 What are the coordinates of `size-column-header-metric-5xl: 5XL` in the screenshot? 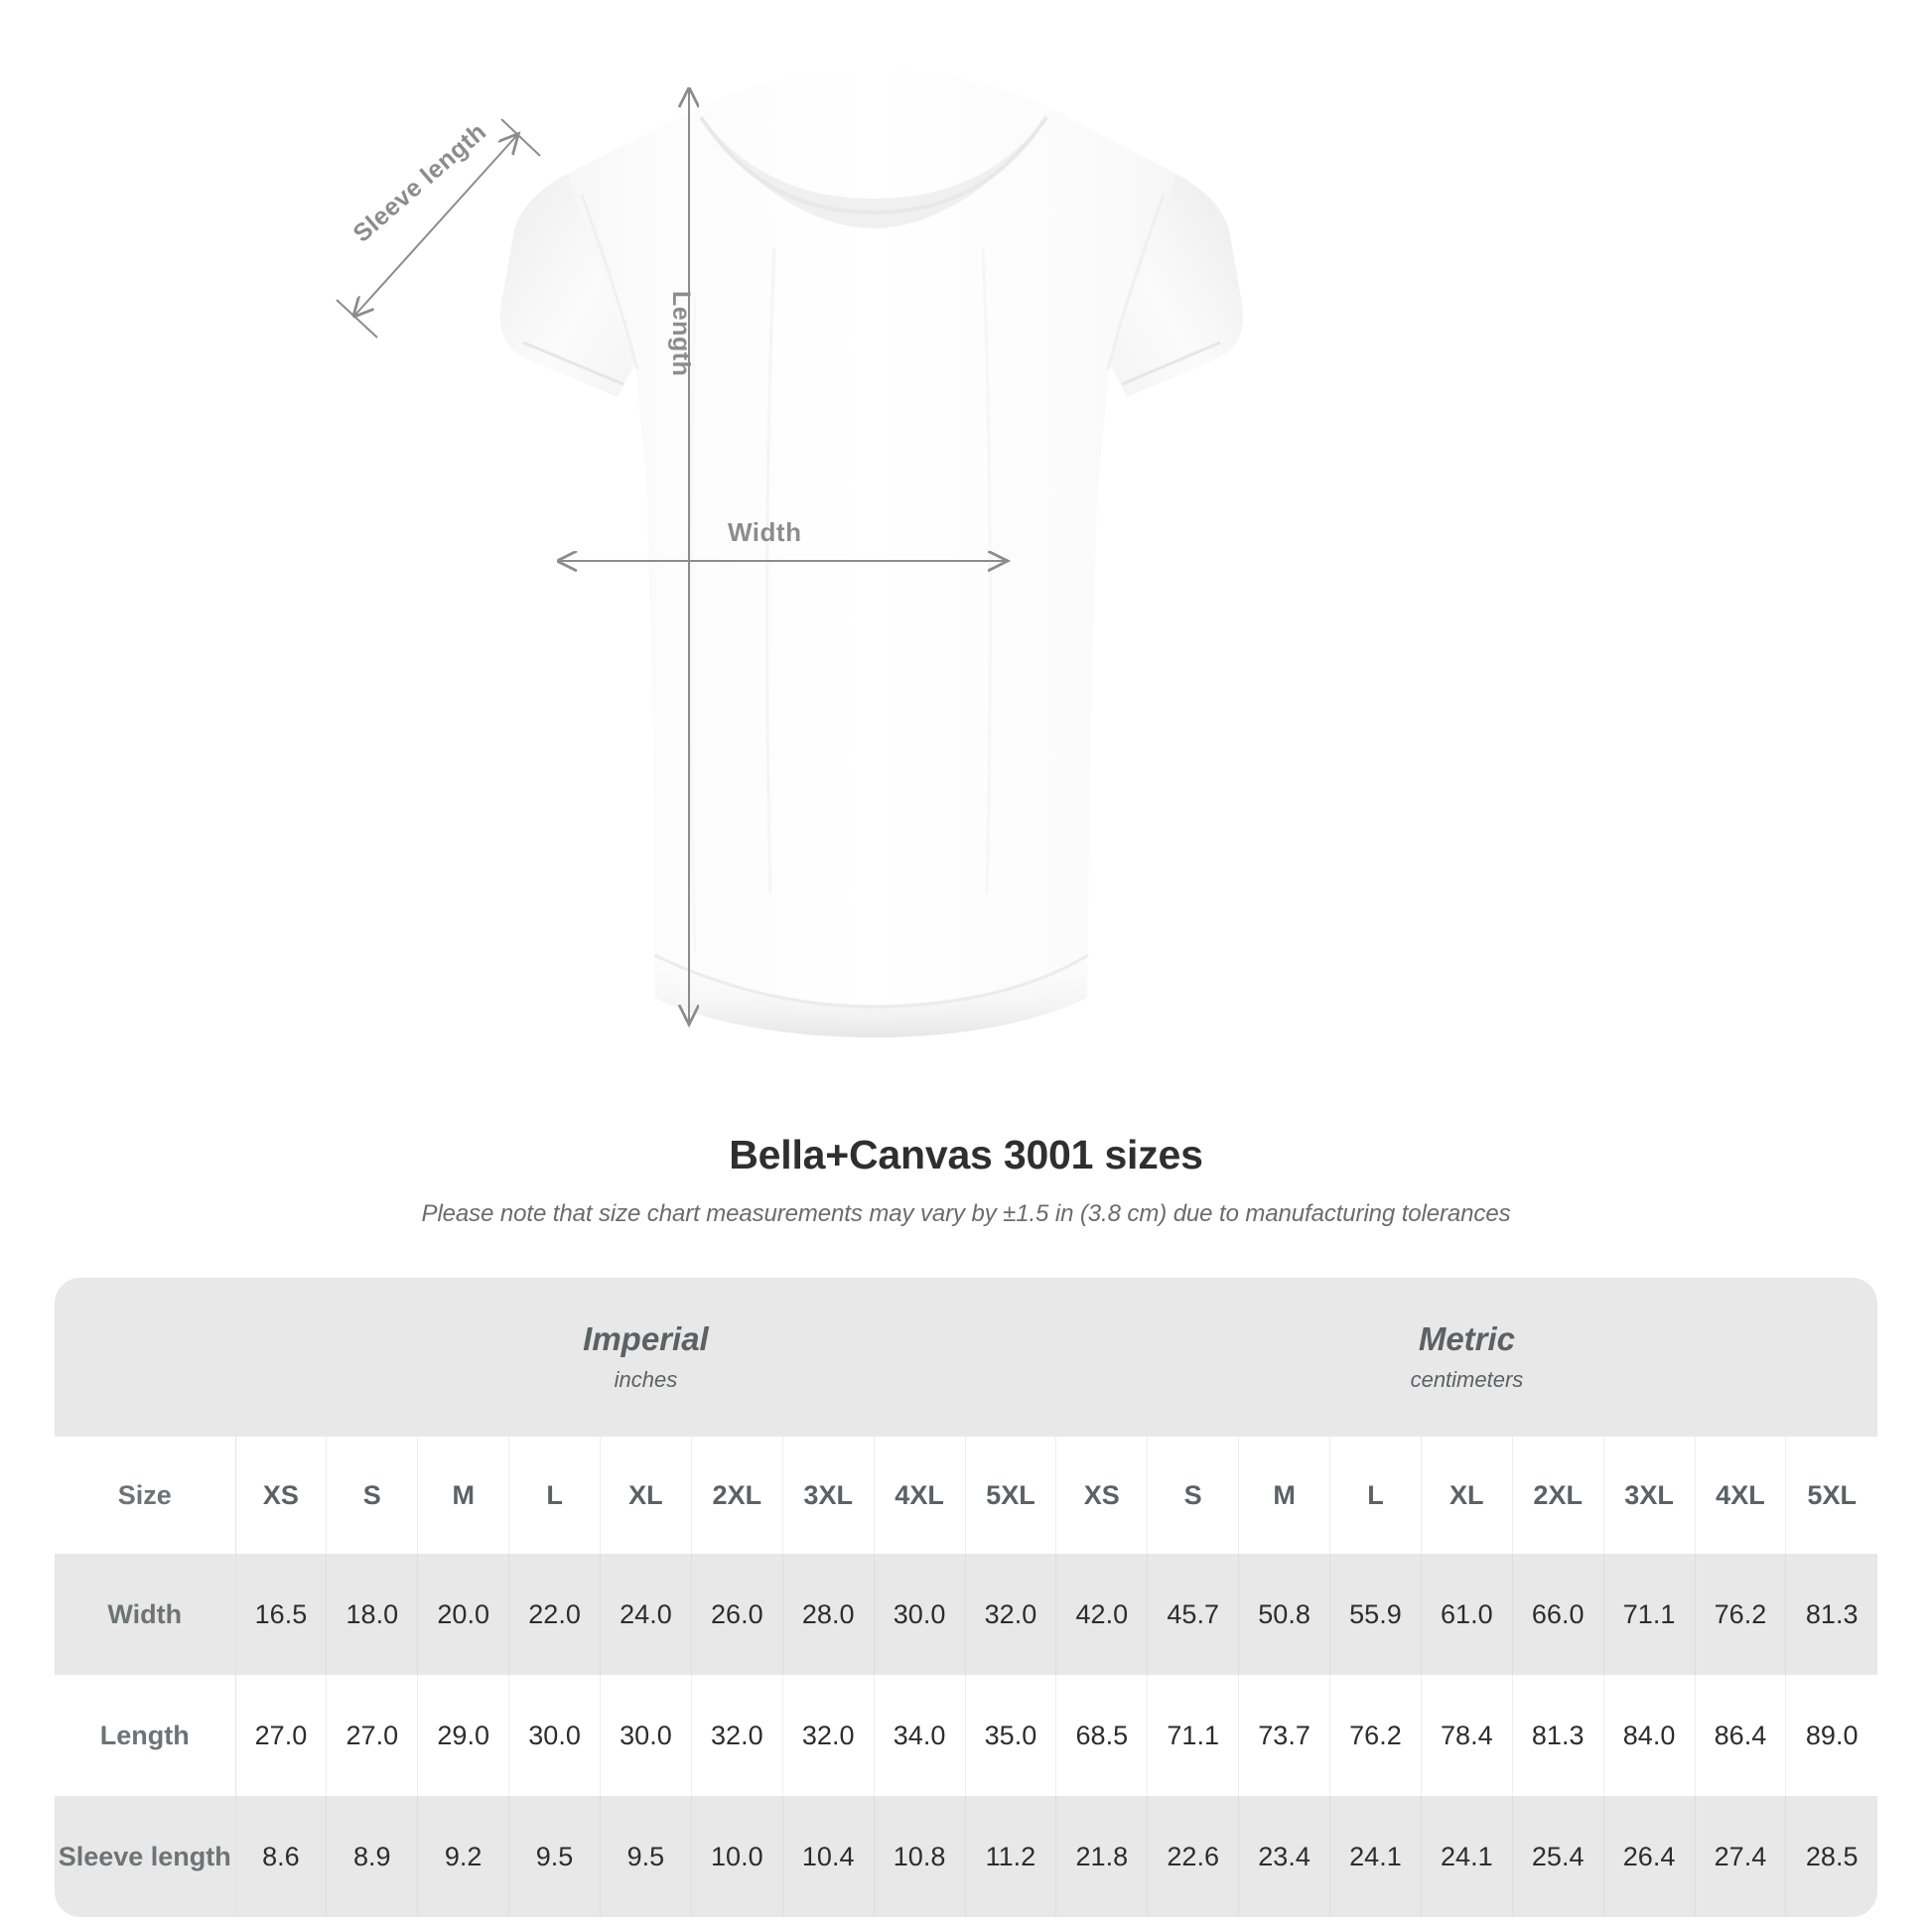 It's located at (1831, 1496).